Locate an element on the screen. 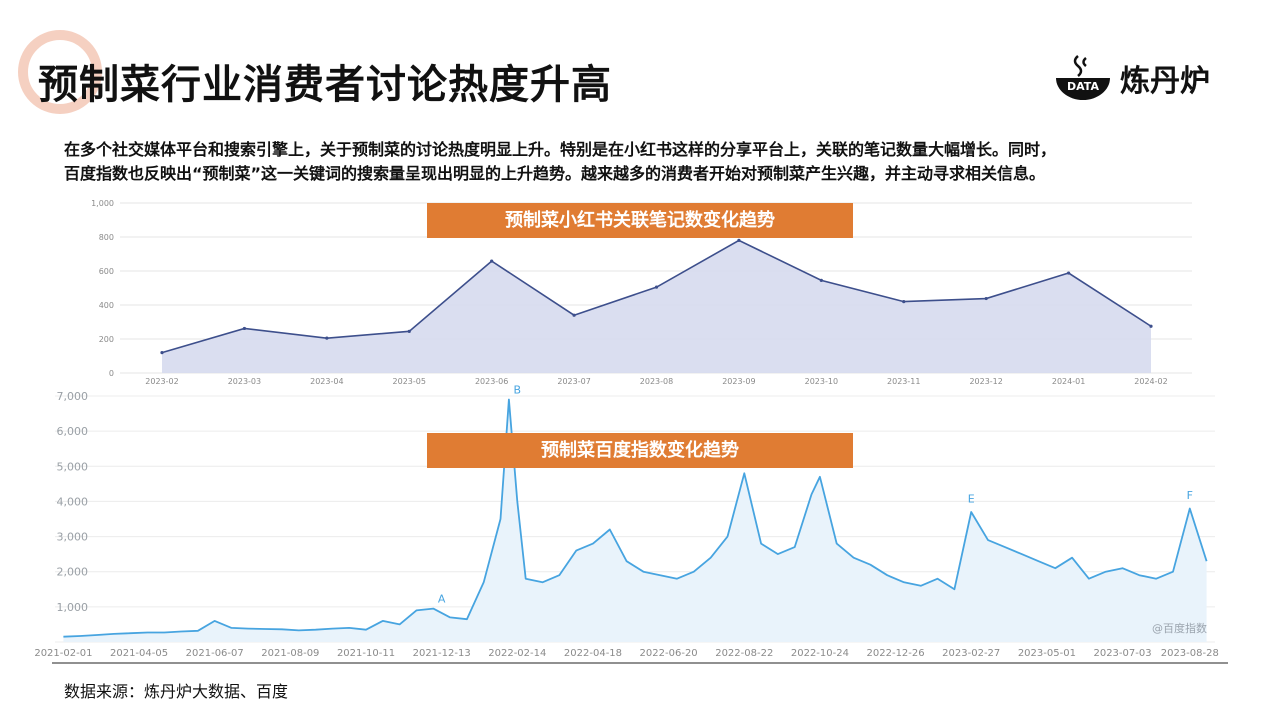 The height and width of the screenshot is (720, 1280). title-circle-decoration is located at coordinates (60, 72).